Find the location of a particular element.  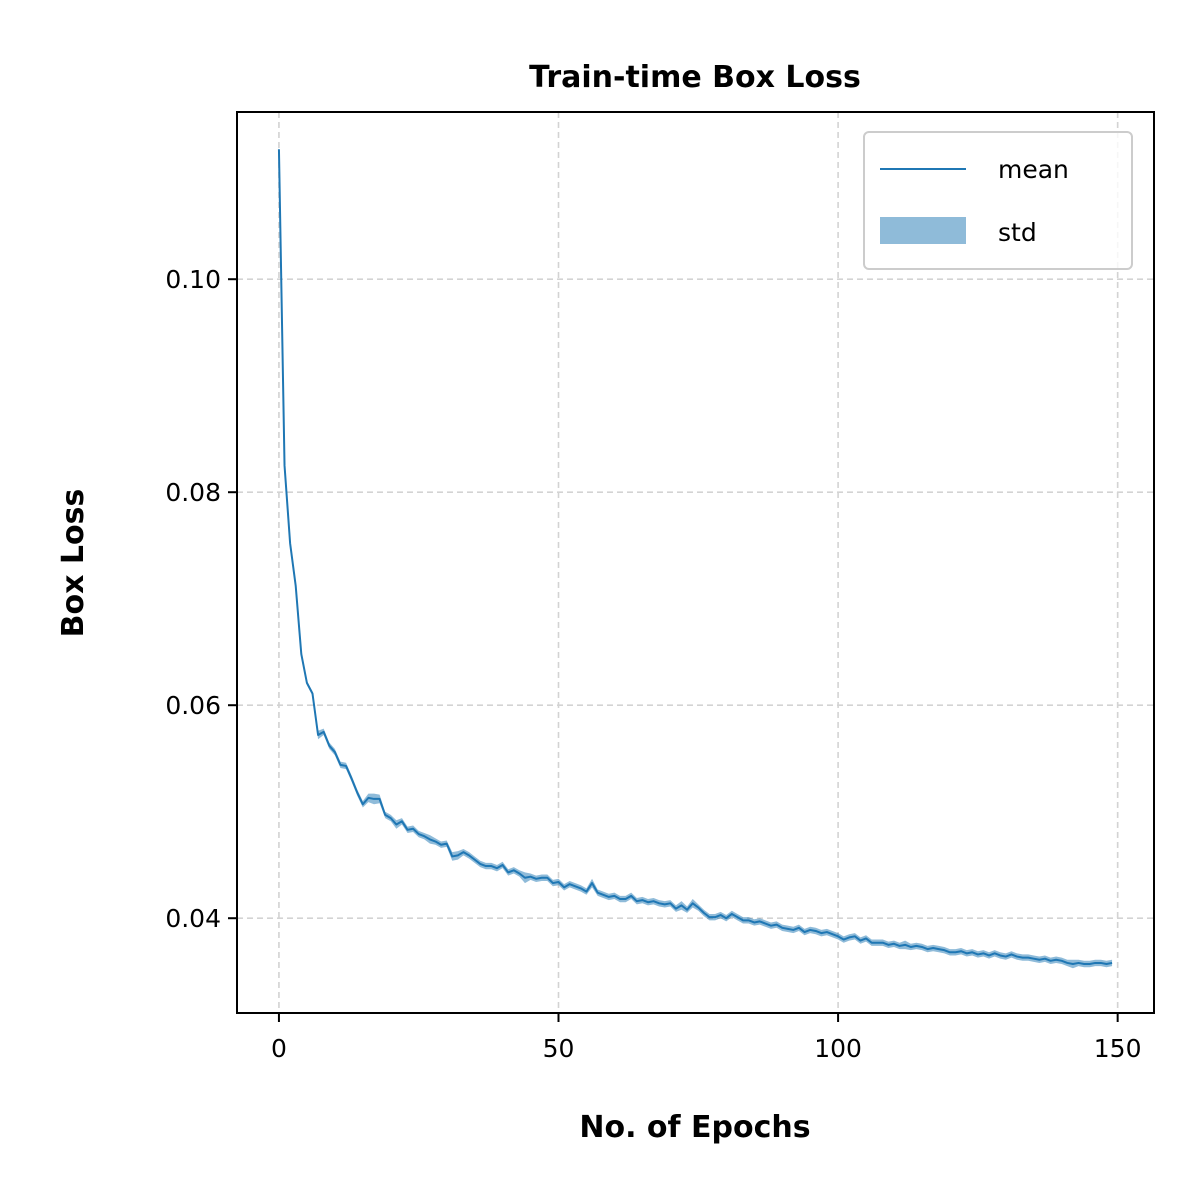

legend-mean-label: mean is located at coordinates (1033, 169).